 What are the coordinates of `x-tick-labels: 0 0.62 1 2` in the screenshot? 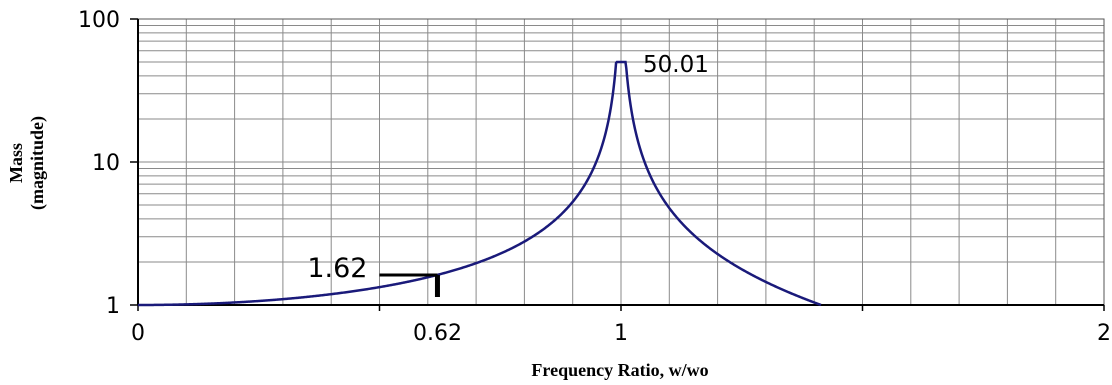 It's located at (621, 333).